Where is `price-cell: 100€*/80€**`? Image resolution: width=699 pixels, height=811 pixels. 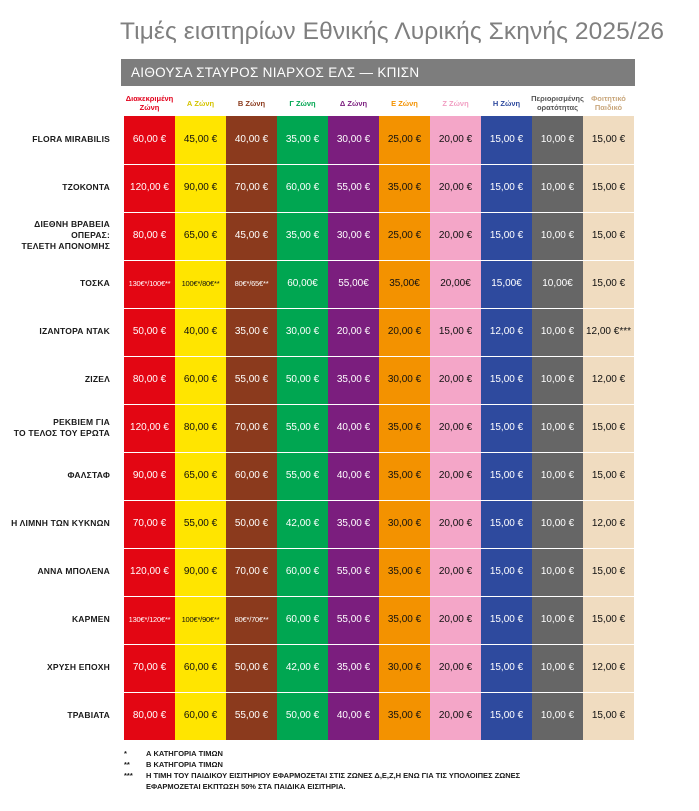
price-cell: 100€*/80€** is located at coordinates (200, 283).